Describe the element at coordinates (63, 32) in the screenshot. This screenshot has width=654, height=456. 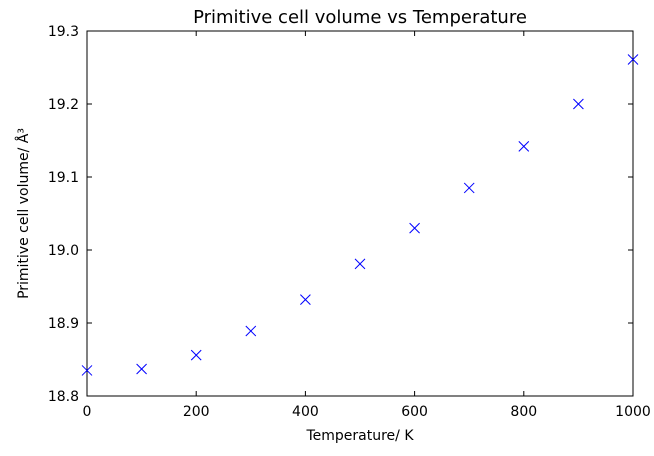
I see `y-tick-label: 19.3` at that location.